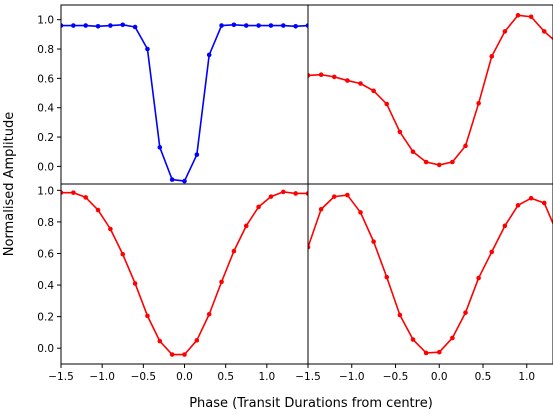 The height and width of the screenshot is (415, 553). I want to click on y-tick-label: 0.0, so click(45, 349).